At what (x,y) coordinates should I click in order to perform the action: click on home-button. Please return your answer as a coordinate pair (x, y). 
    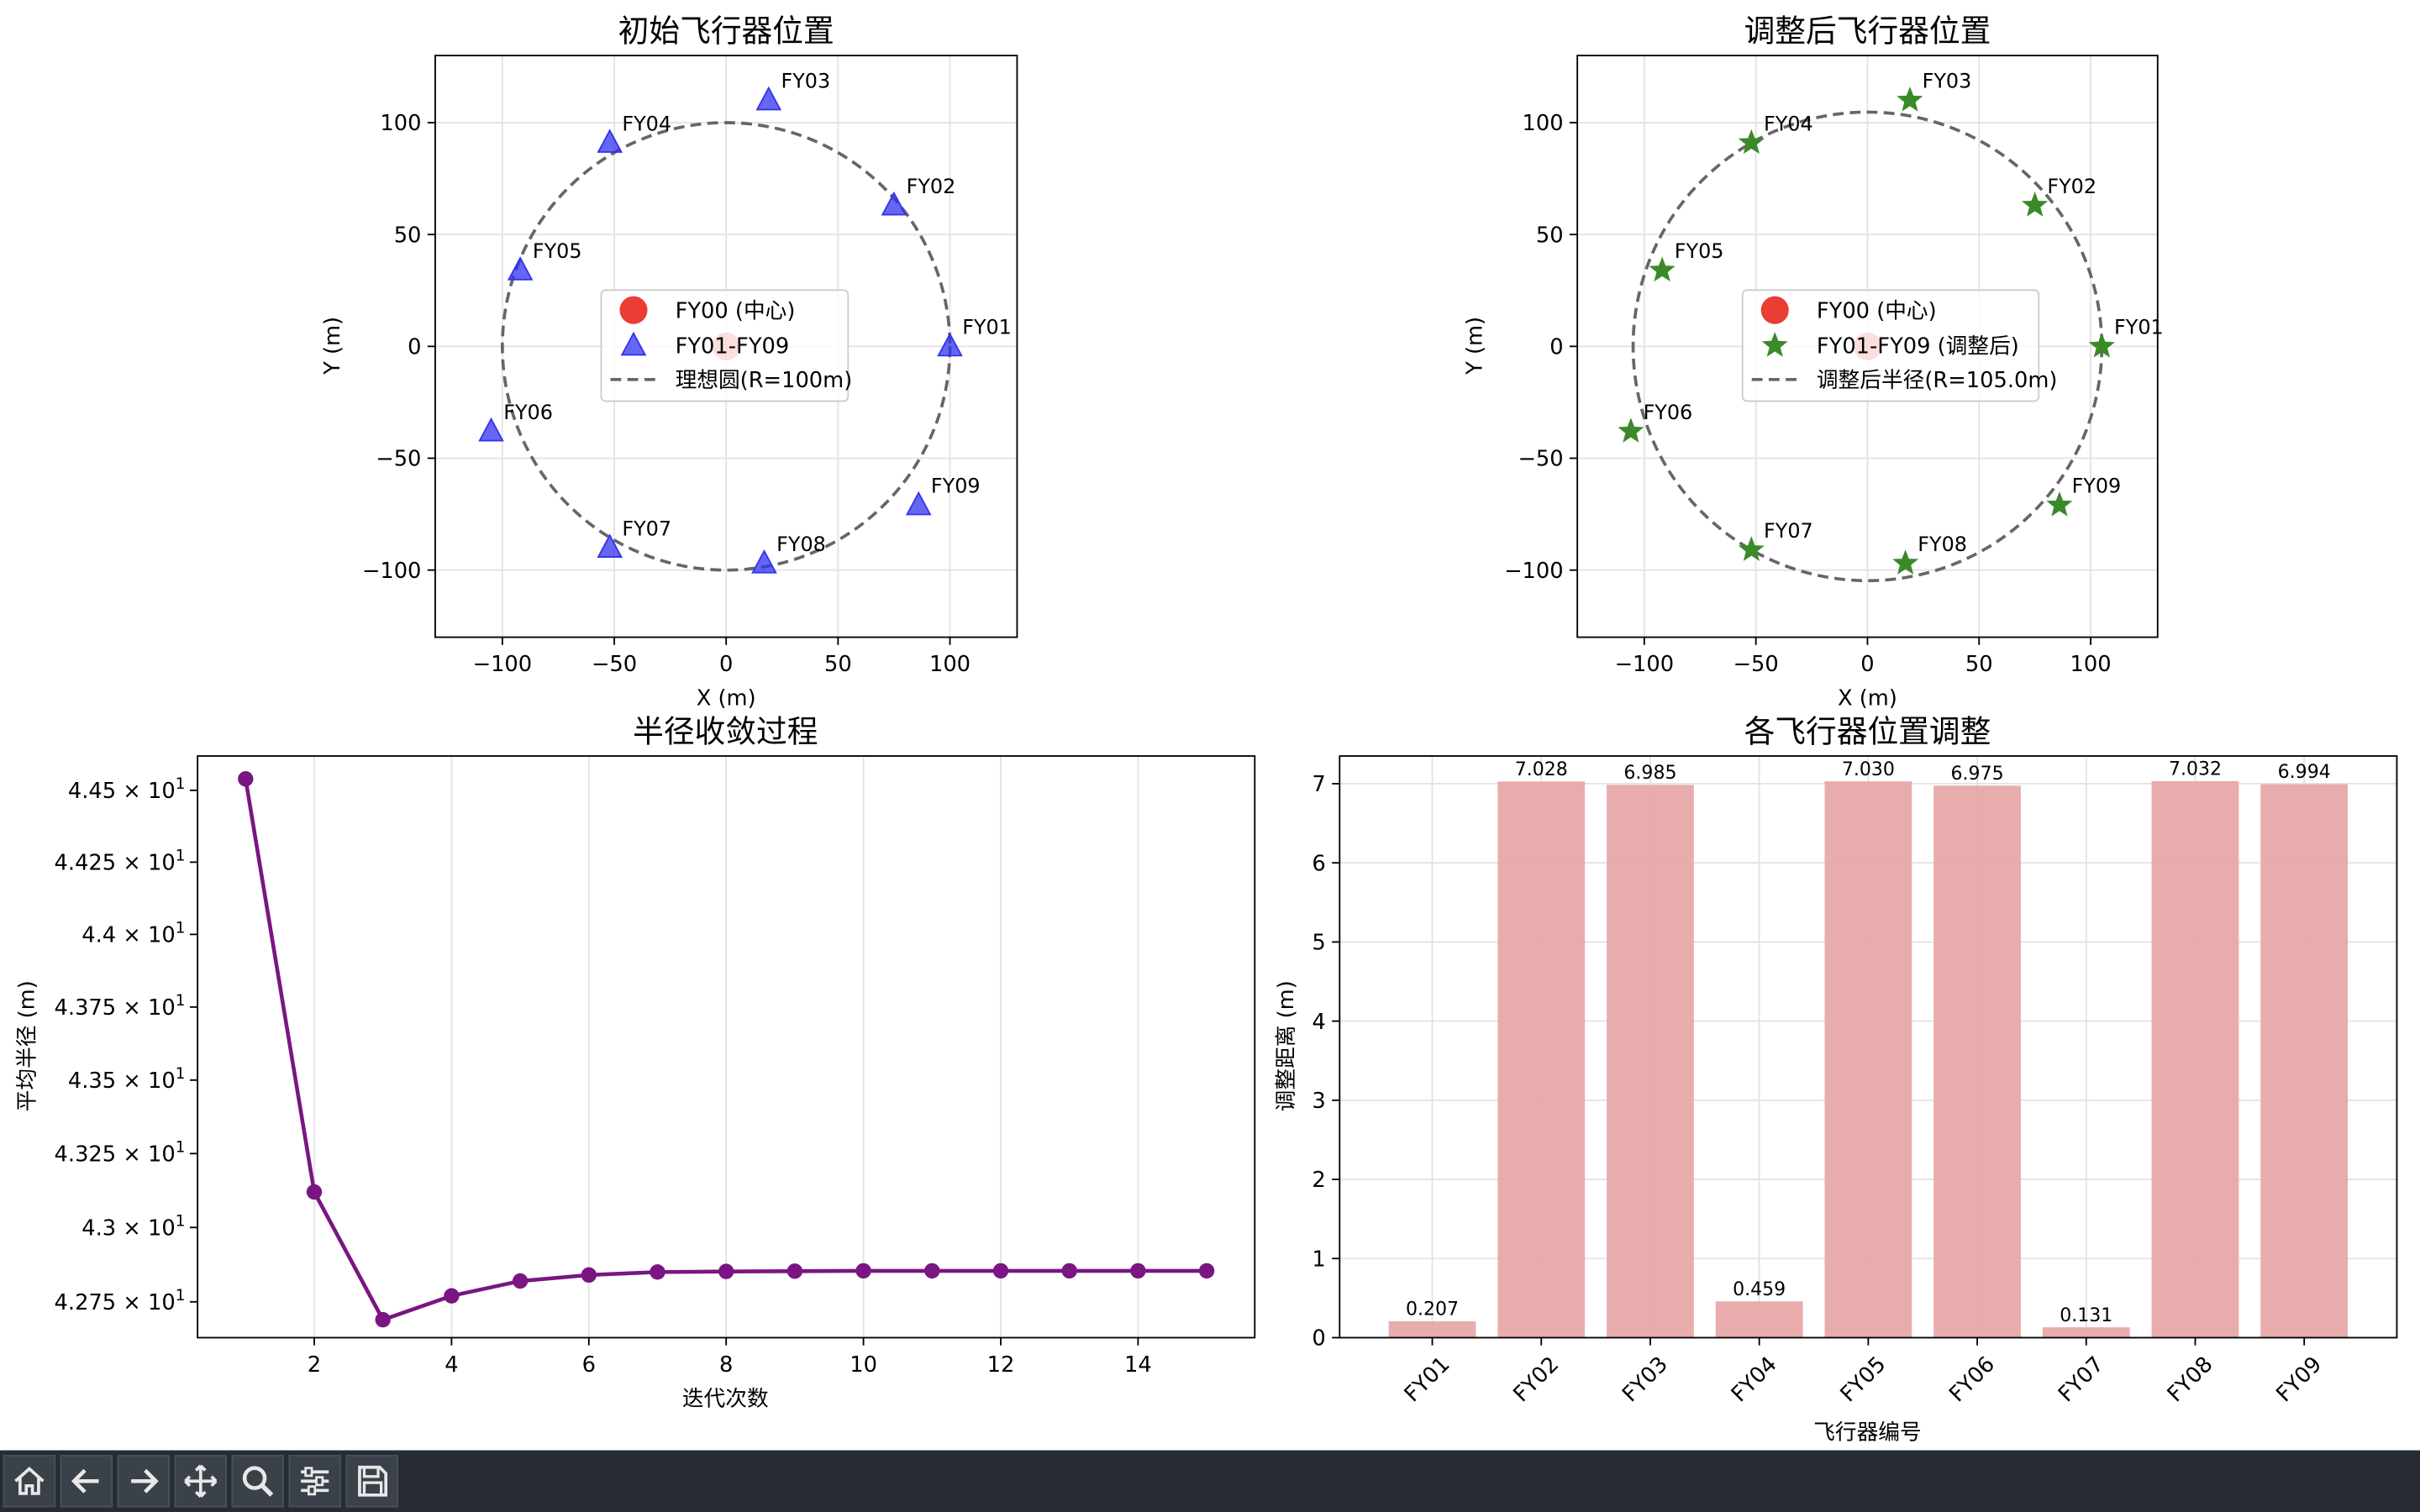
    Looking at the image, I should click on (29, 1481).